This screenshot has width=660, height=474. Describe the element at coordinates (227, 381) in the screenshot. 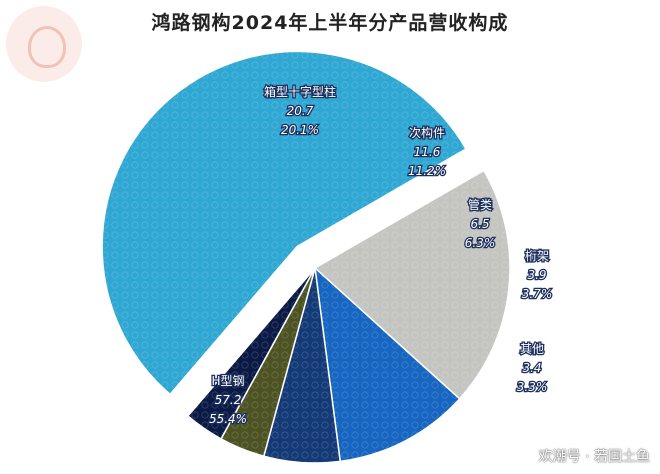

I see `slice-label-name-0: H型钢` at that location.